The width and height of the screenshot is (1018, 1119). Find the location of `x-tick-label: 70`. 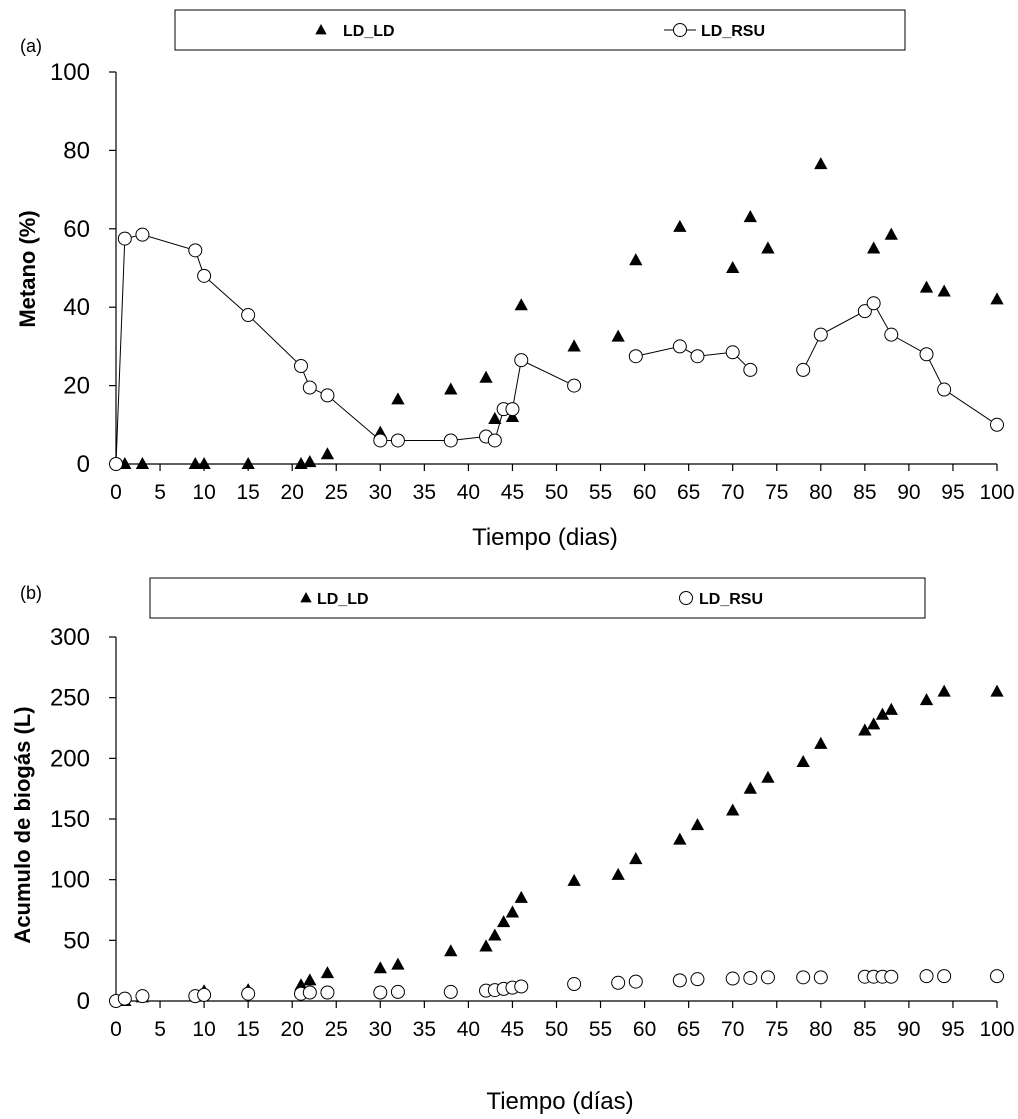

x-tick-label: 70 is located at coordinates (732, 1029).